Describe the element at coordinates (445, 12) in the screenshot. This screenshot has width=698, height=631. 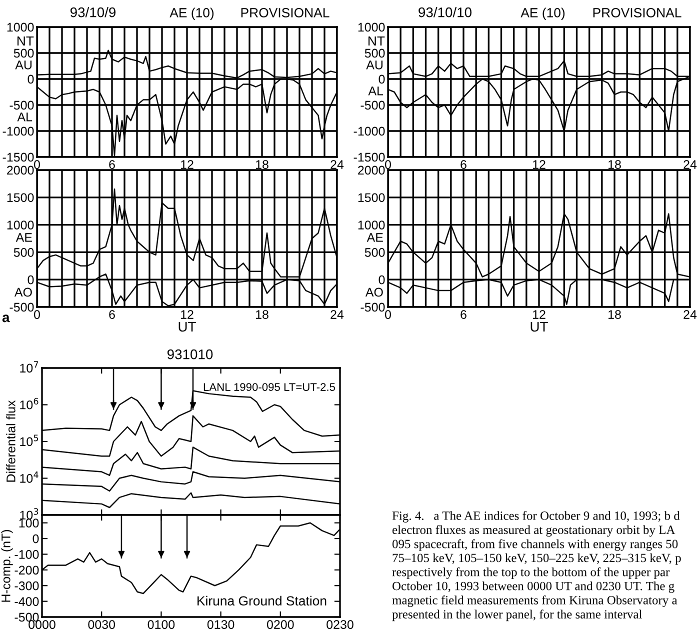
I see `chart-title: 93/10/10` at that location.